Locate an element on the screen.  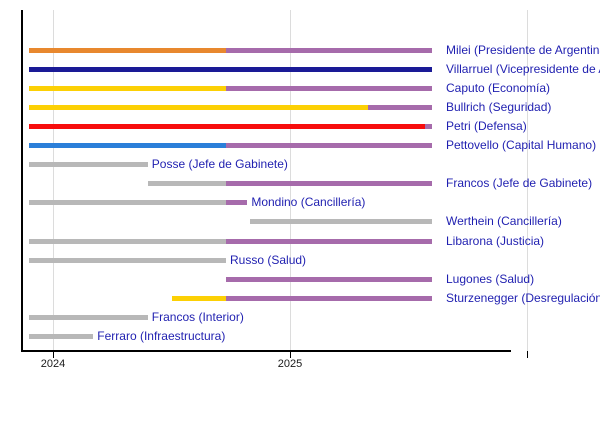
y-axis-line is located at coordinates (22, 181).